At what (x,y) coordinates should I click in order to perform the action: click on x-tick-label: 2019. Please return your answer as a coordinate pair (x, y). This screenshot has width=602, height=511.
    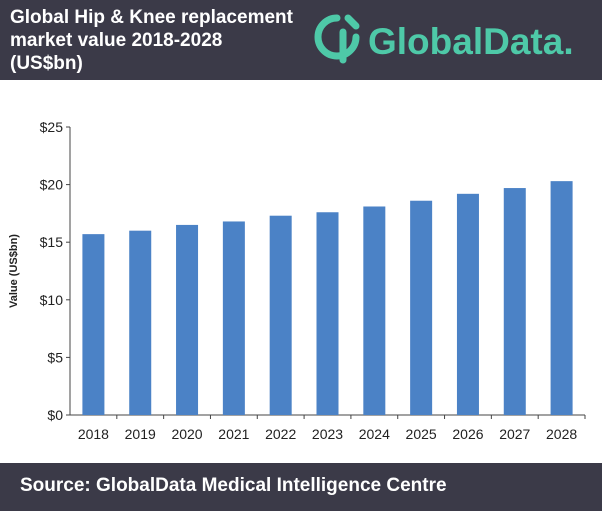
    Looking at the image, I should click on (140, 434).